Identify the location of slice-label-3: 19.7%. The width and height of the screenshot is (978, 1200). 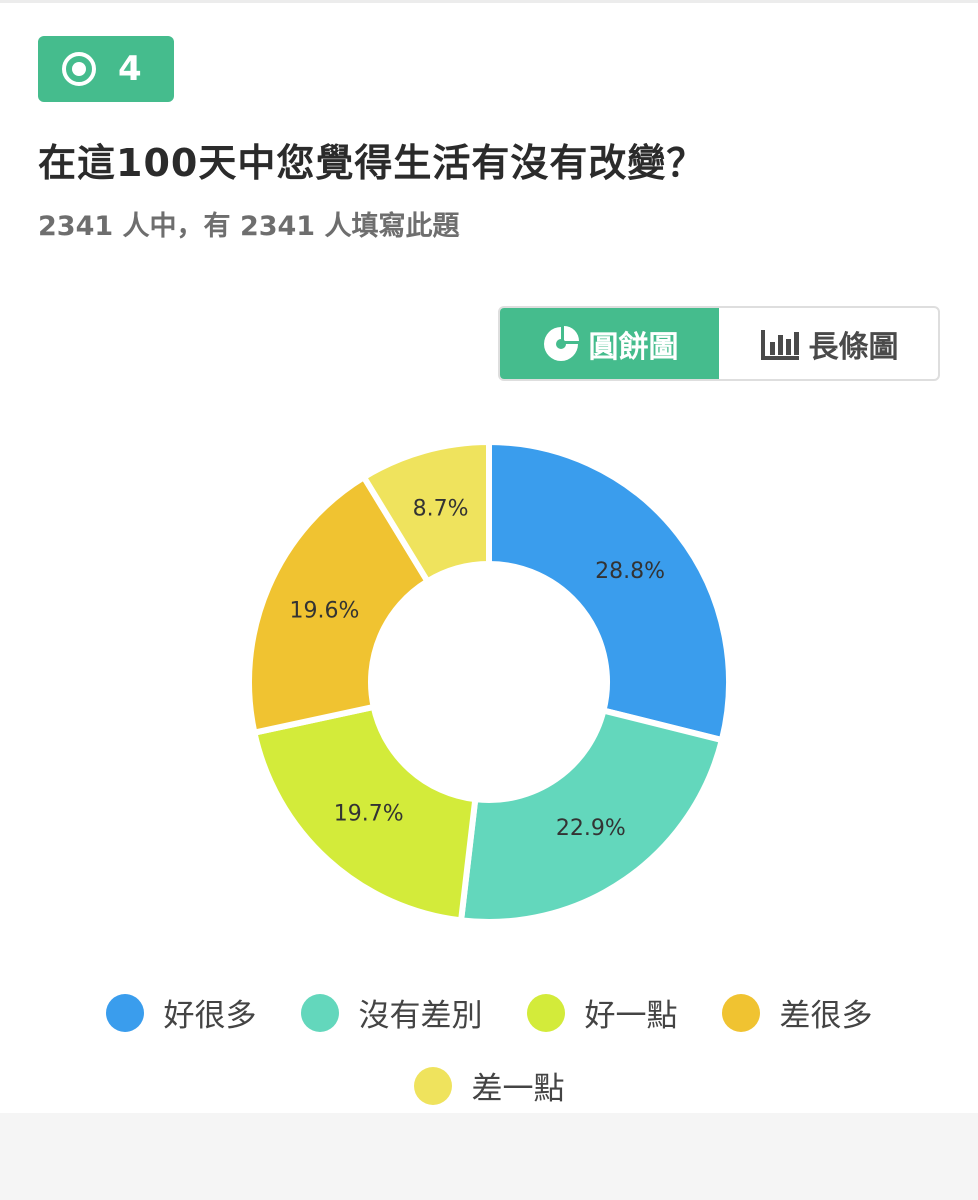
(369, 814).